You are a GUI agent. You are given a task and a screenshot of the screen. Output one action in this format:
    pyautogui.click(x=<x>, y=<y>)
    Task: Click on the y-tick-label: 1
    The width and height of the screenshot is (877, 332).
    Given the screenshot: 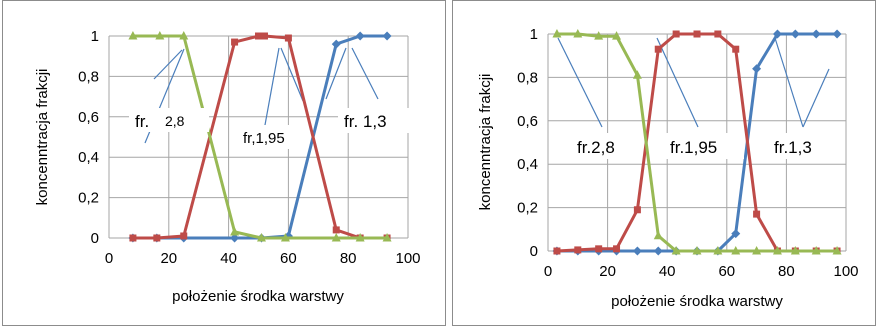 What is the action you would take?
    pyautogui.click(x=95, y=36)
    